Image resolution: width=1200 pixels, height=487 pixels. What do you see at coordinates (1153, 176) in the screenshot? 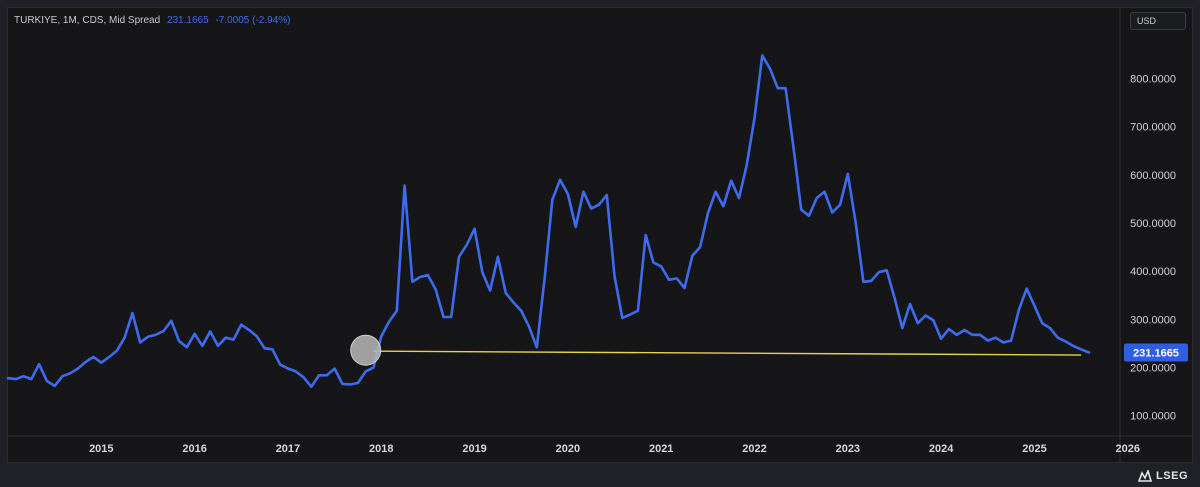
I see `y-tick-label: 600.0000` at bounding box center [1153, 176].